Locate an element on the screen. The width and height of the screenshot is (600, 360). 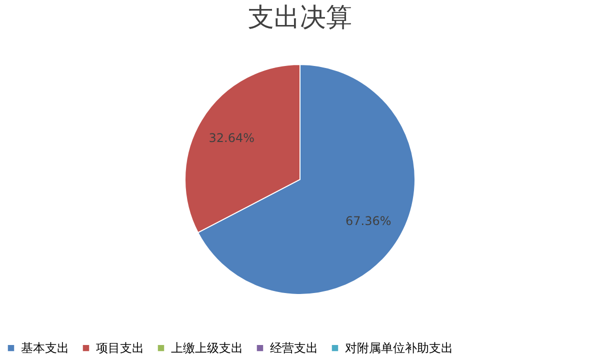
data-label: 67.36% is located at coordinates (369, 221).